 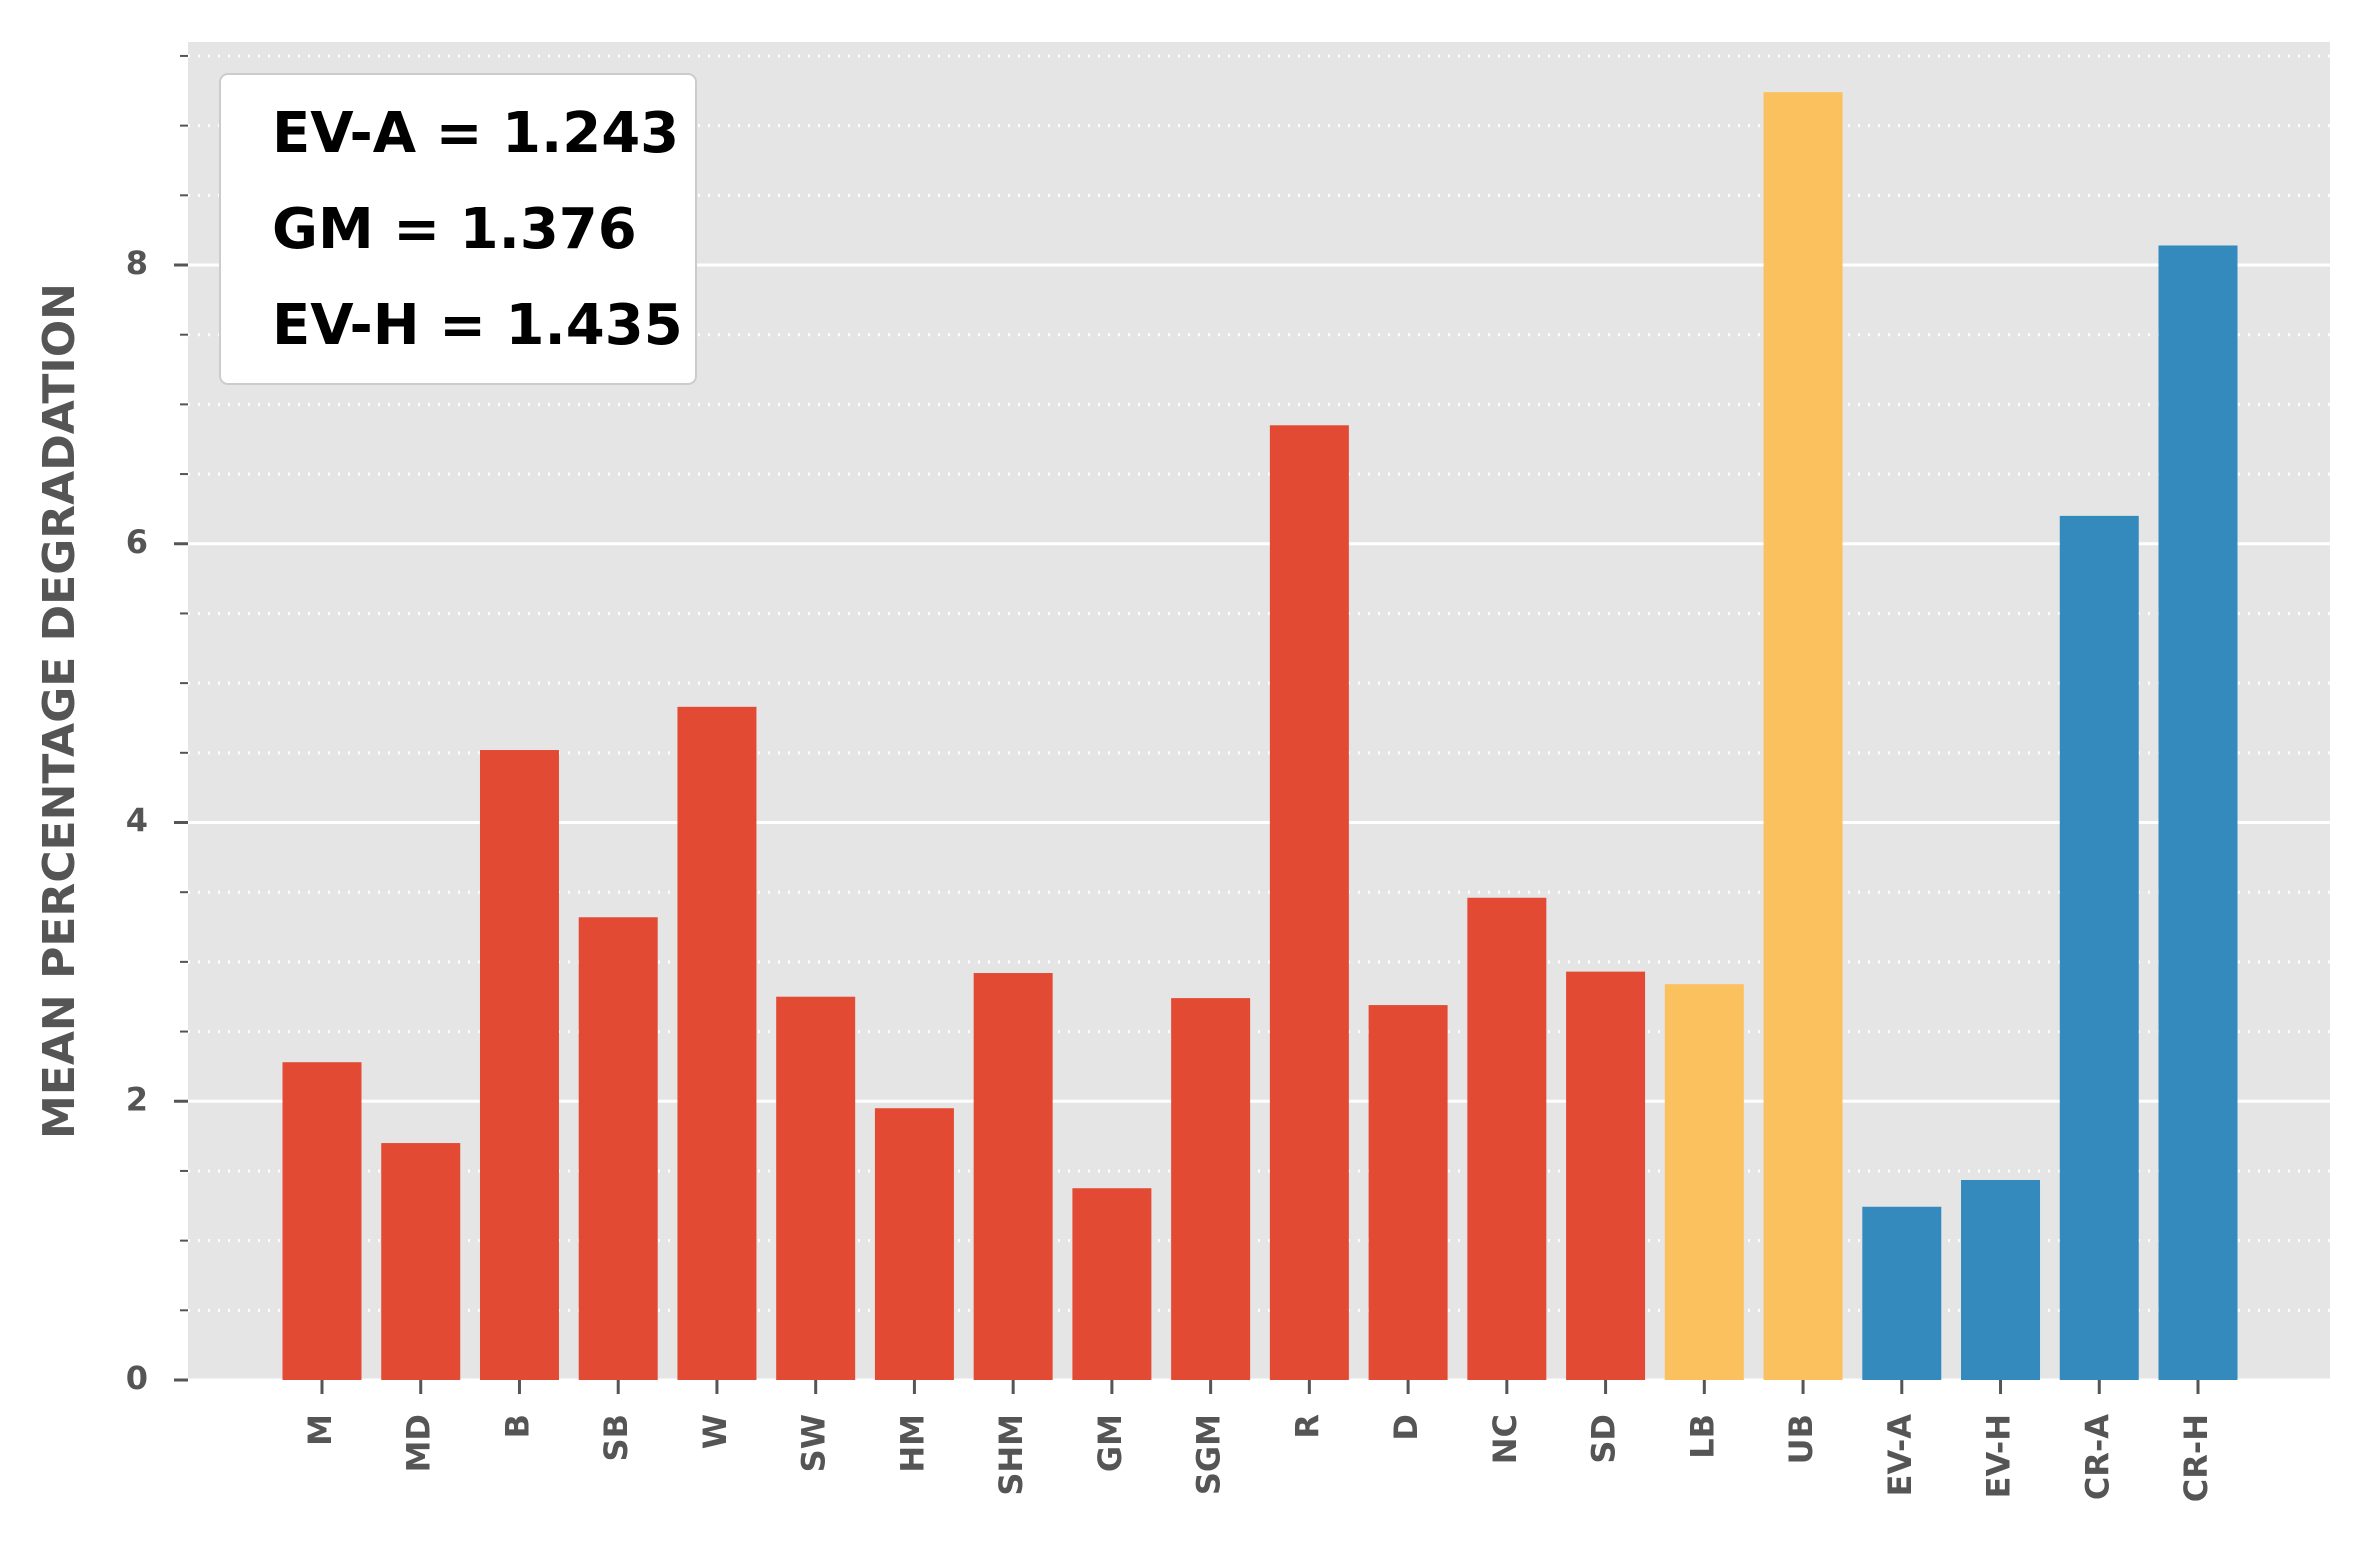 I want to click on x-tick-label: LB, so click(x=1702, y=1436).